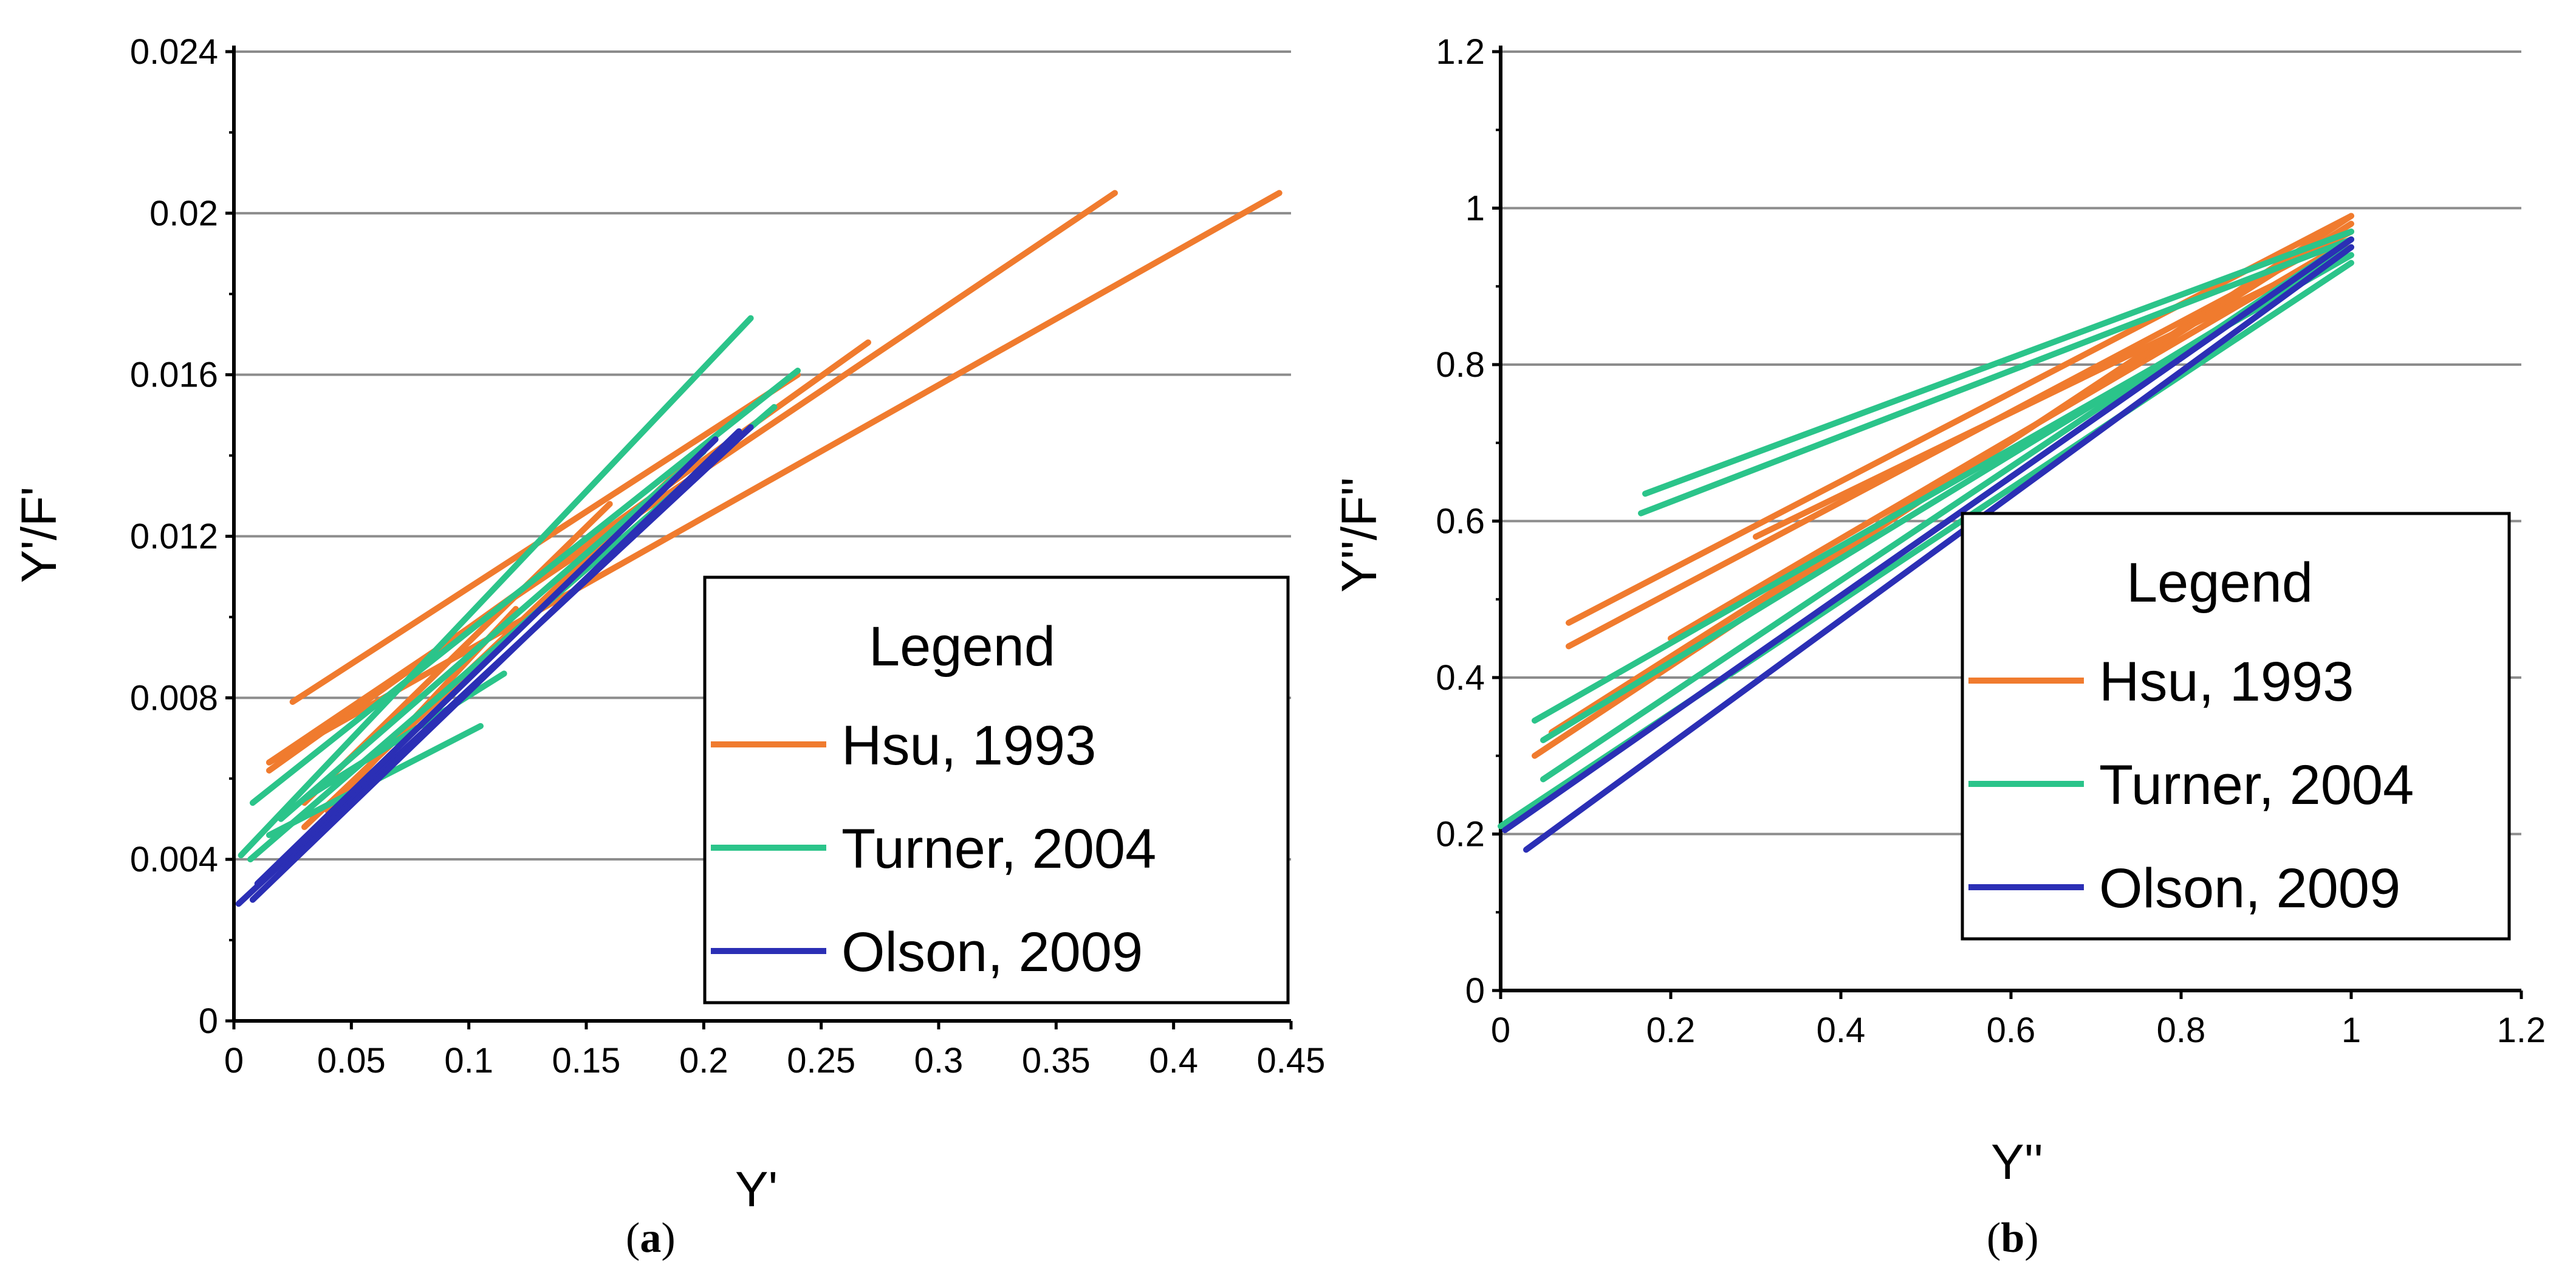 The height and width of the screenshot is (1267, 2576). I want to click on legend-label-a-0: Hsu, 1993, so click(968, 746).